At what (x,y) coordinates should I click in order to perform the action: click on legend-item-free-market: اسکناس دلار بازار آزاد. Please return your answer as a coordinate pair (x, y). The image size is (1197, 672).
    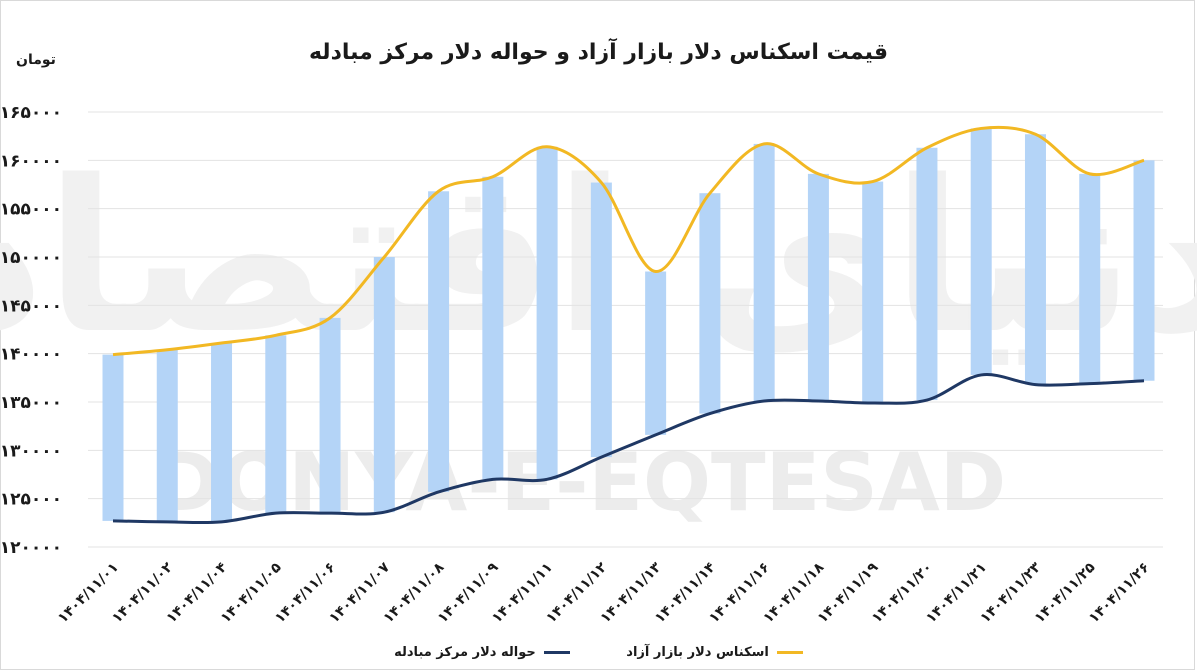
    Looking at the image, I should click on (714, 652).